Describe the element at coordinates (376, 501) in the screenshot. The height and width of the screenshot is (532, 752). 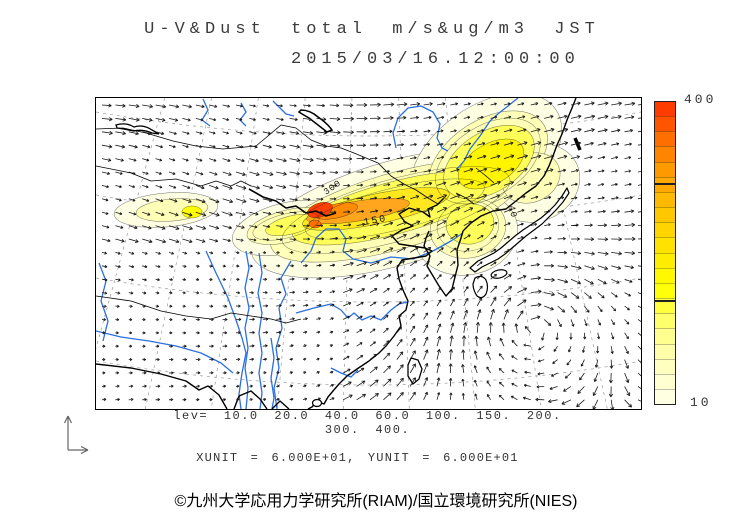
I see `copyright-credit: ©九州大学応用力学研究所(RIAM)/国立環境研究所(NIES)` at that location.